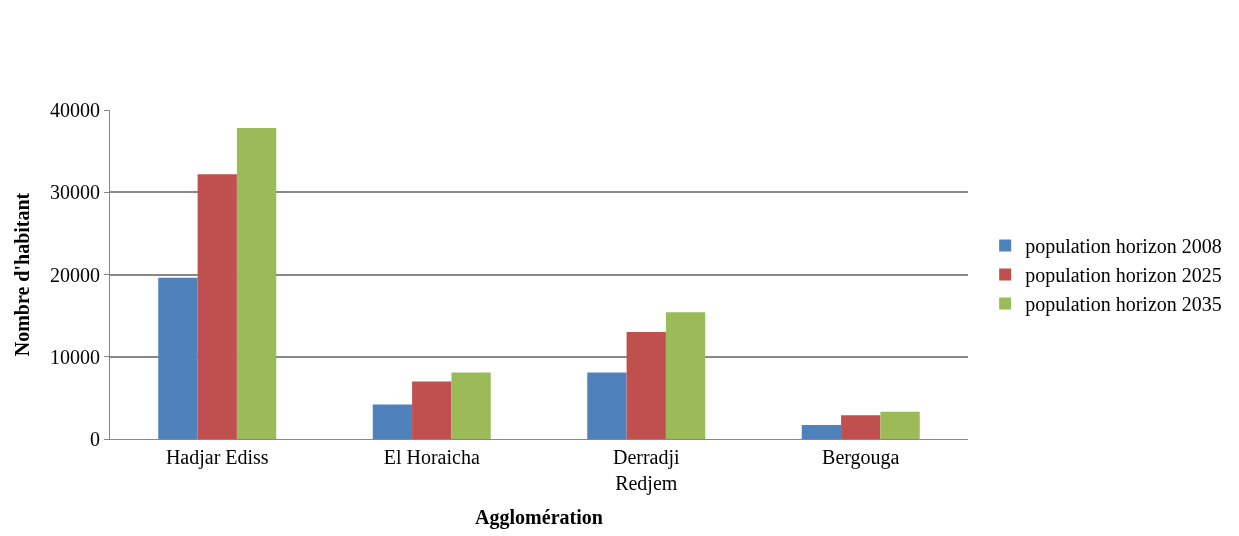  What do you see at coordinates (1123, 247) in the screenshot?
I see `legend-label: population horizon 2008` at bounding box center [1123, 247].